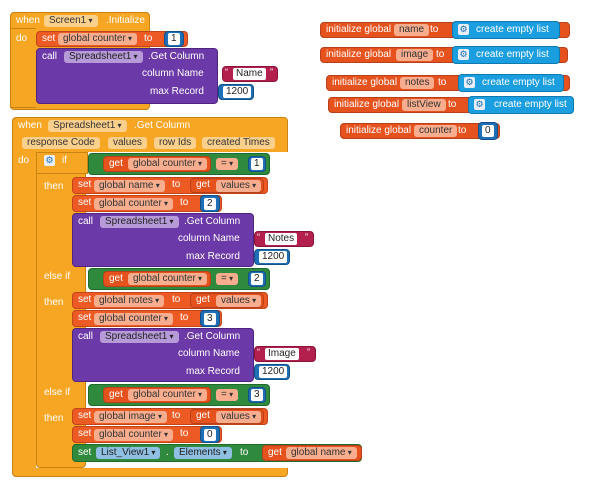 The image size is (596, 500). Describe the element at coordinates (71, 21) in the screenshot. I see `screen1-dropdown: Screen1` at that location.